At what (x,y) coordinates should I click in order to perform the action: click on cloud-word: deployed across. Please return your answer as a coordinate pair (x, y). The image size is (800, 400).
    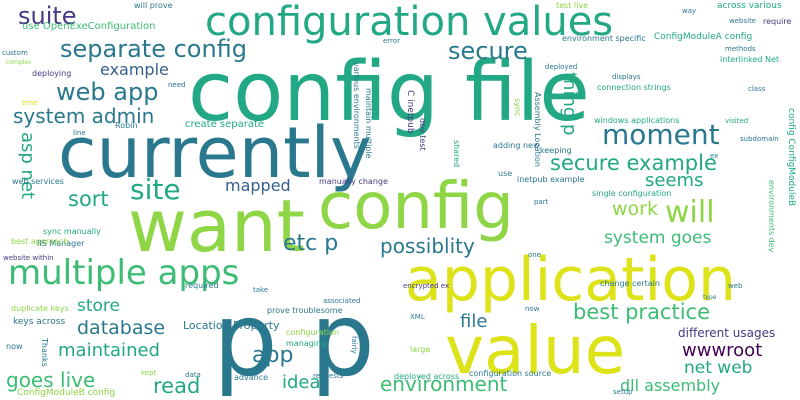
    Looking at the image, I should click on (427, 376).